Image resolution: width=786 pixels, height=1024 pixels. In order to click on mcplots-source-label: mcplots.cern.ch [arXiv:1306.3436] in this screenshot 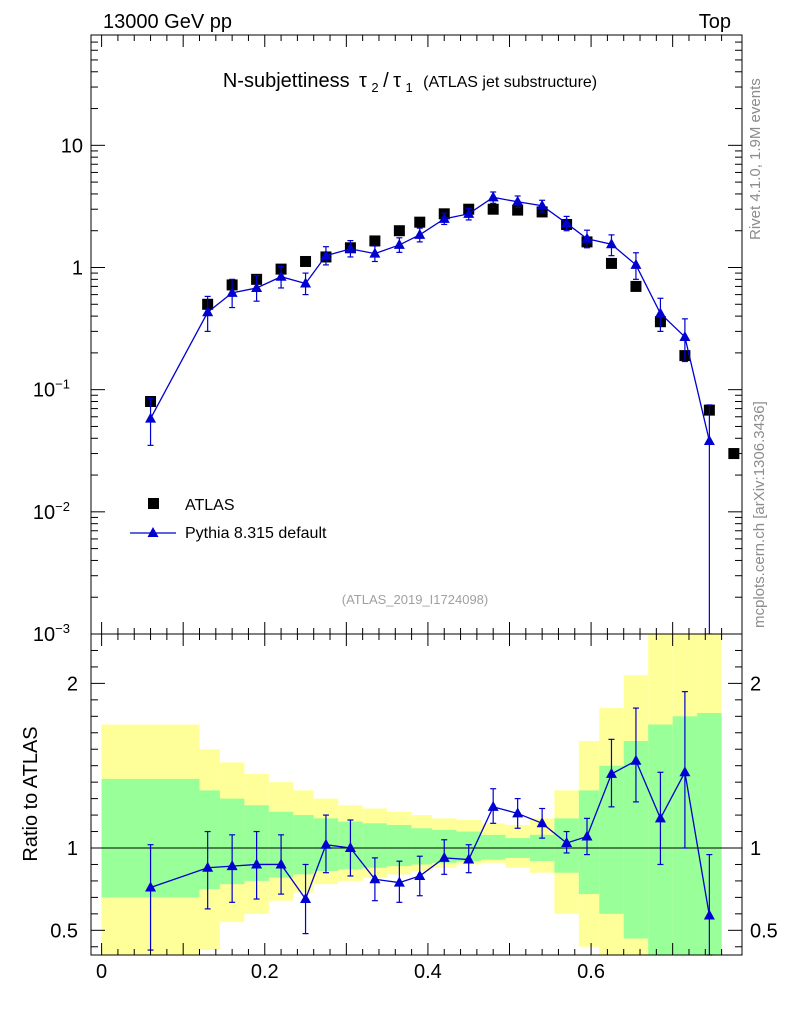, I will do `click(759, 514)`.